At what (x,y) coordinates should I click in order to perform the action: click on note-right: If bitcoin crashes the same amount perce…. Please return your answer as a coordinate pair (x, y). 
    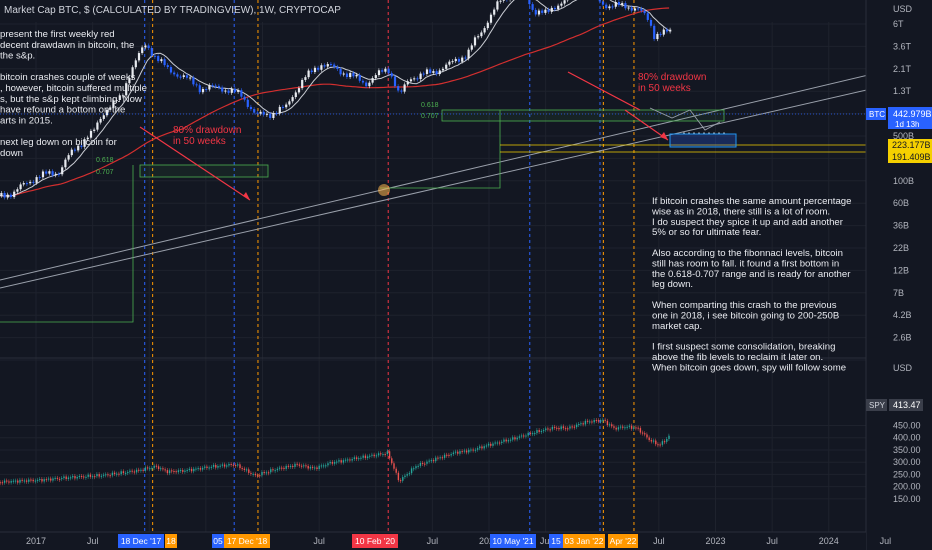
    Looking at the image, I should click on (751, 284).